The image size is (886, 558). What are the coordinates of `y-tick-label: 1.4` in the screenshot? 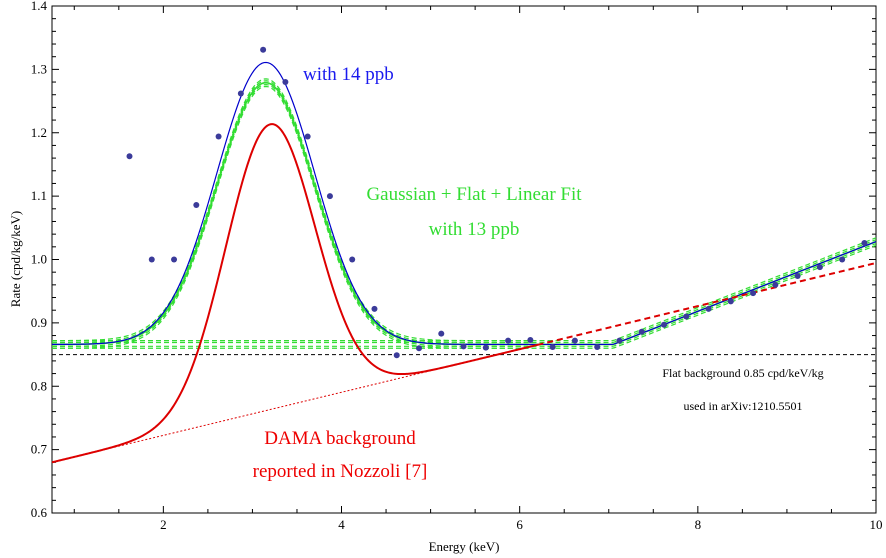 It's located at (39, 6).